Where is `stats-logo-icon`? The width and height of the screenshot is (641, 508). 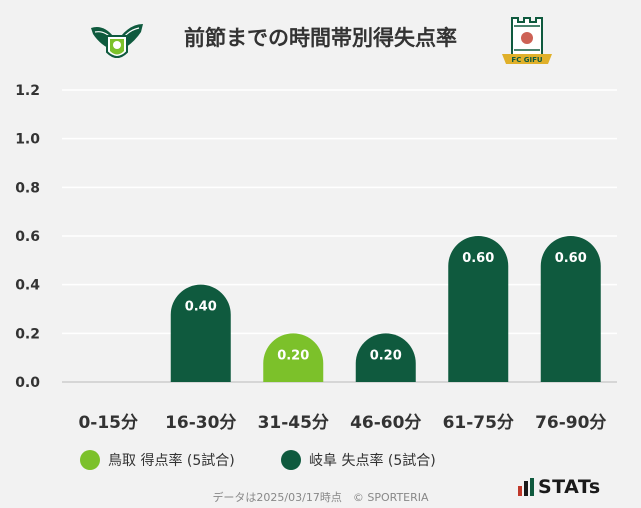 stats-logo-icon is located at coordinates (526, 487).